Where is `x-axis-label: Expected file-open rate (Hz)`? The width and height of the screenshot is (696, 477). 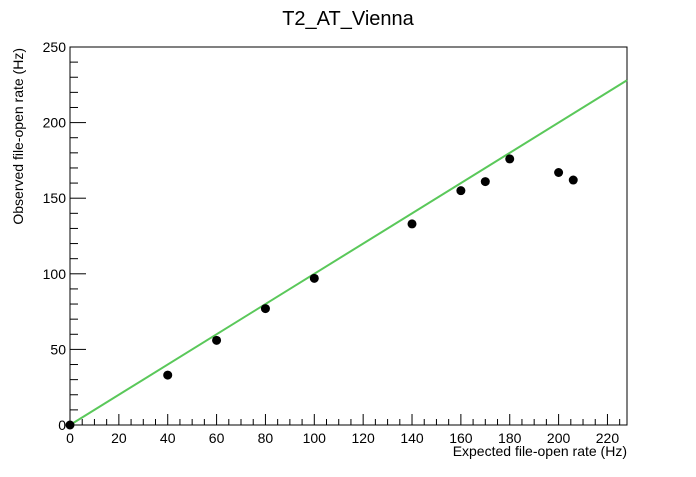
x-axis-label: Expected file-open rate (Hz) is located at coordinates (540, 451).